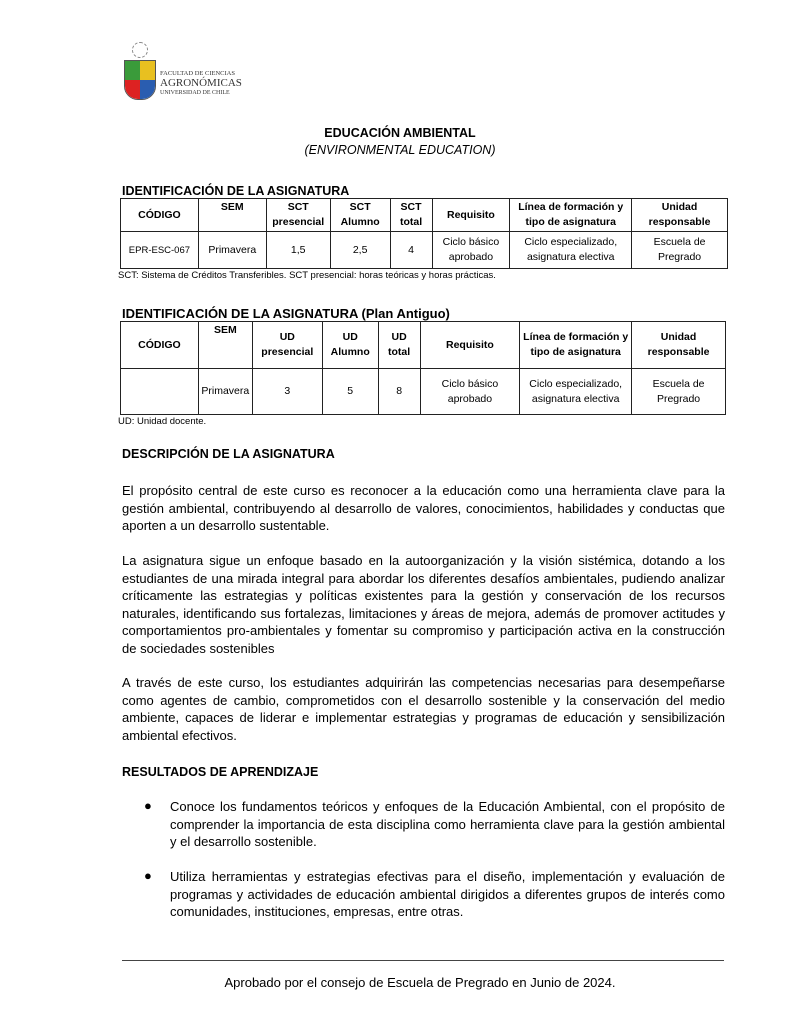  Describe the element at coordinates (298, 215) in the screenshot. I see `header-cell: SCT presencial` at that location.